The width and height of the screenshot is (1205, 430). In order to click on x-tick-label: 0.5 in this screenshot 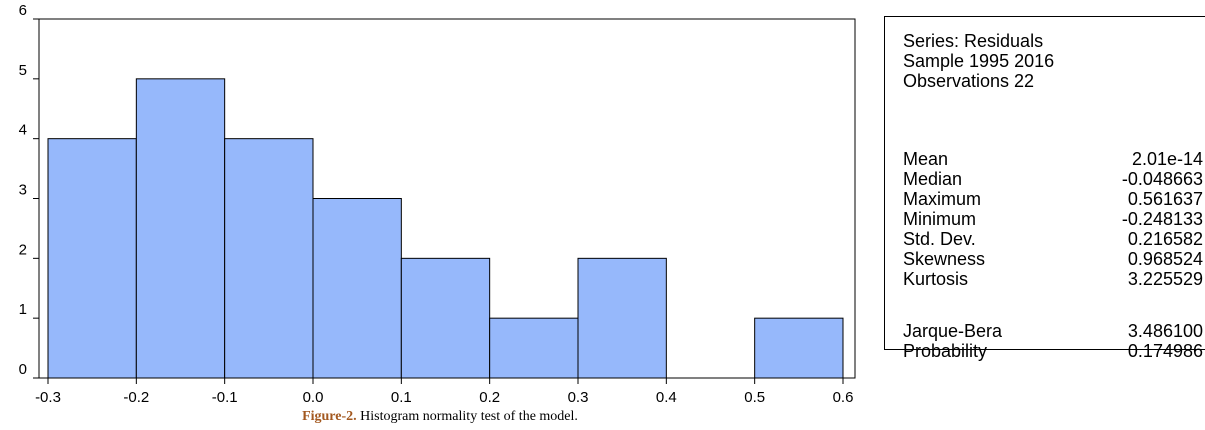, I will do `click(754, 397)`.